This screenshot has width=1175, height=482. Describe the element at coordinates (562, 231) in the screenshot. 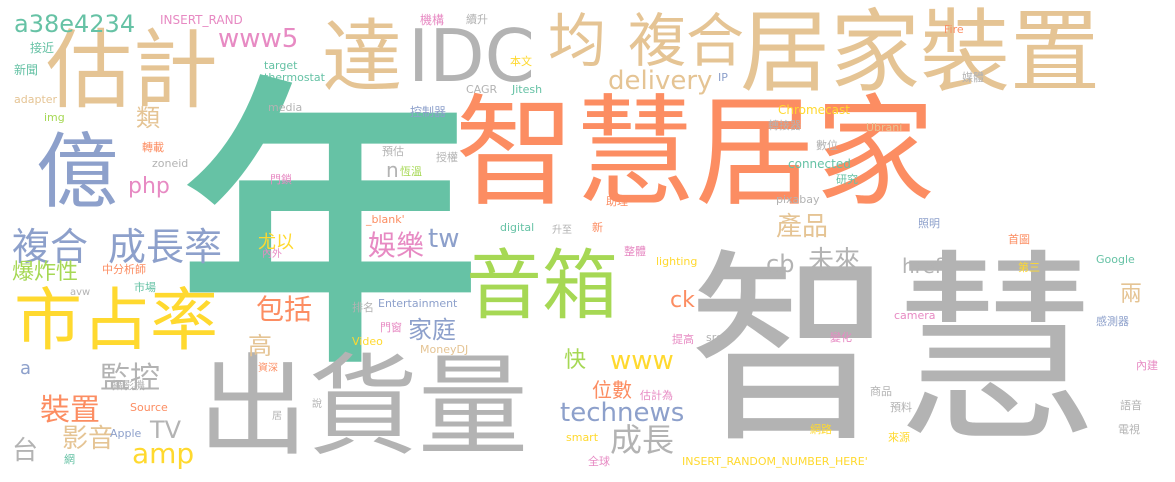

I see `word-shengzhi: 升至` at that location.